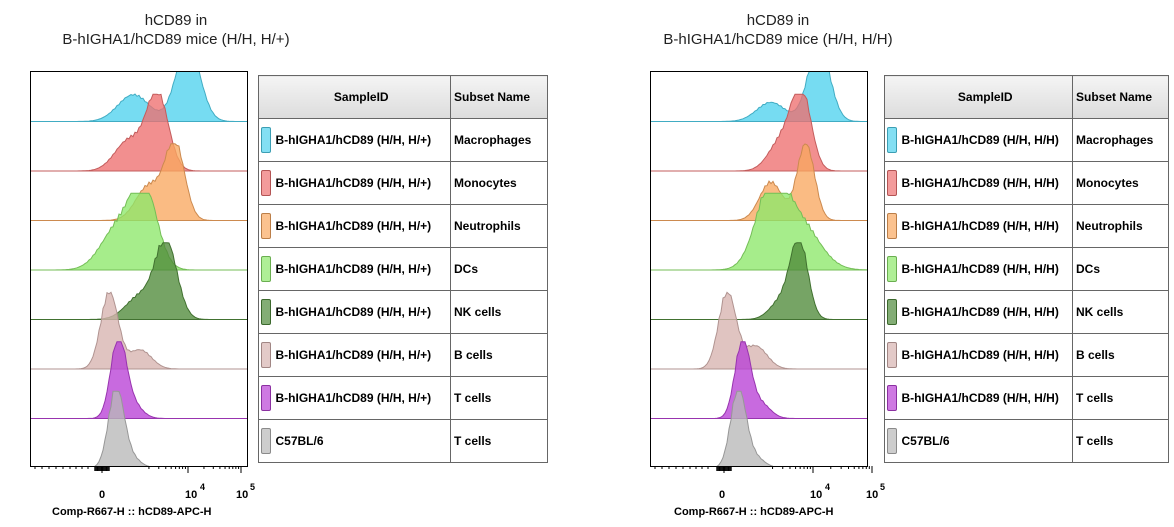 The image size is (1174, 527). I want to click on histogram-b-cells, so click(759, 330).